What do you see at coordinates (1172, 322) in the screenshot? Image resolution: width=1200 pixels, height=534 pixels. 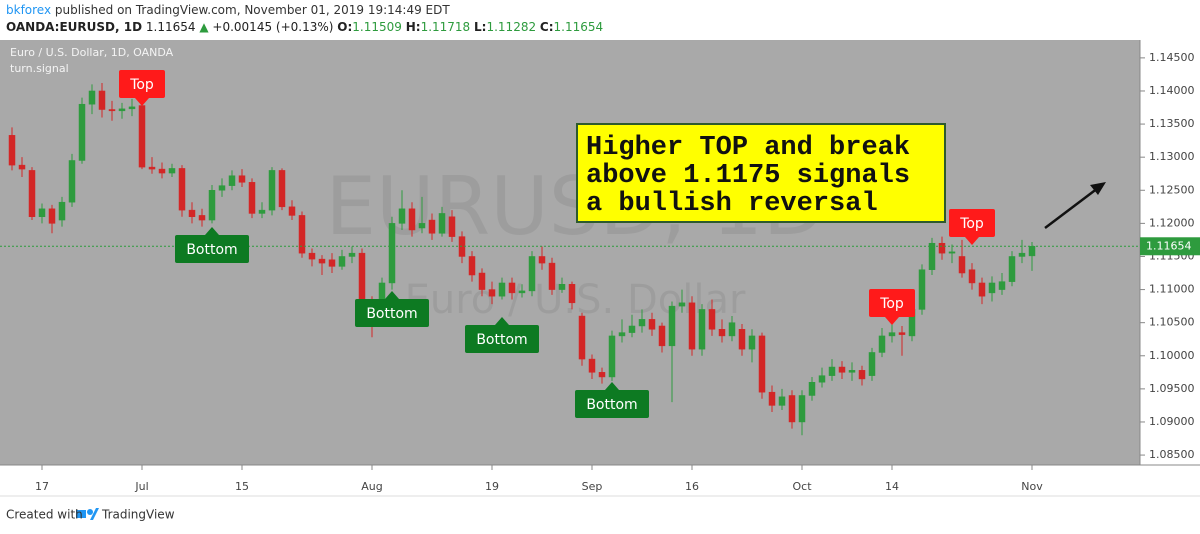 I see `y-tick-label: 1.10500` at bounding box center [1172, 322].